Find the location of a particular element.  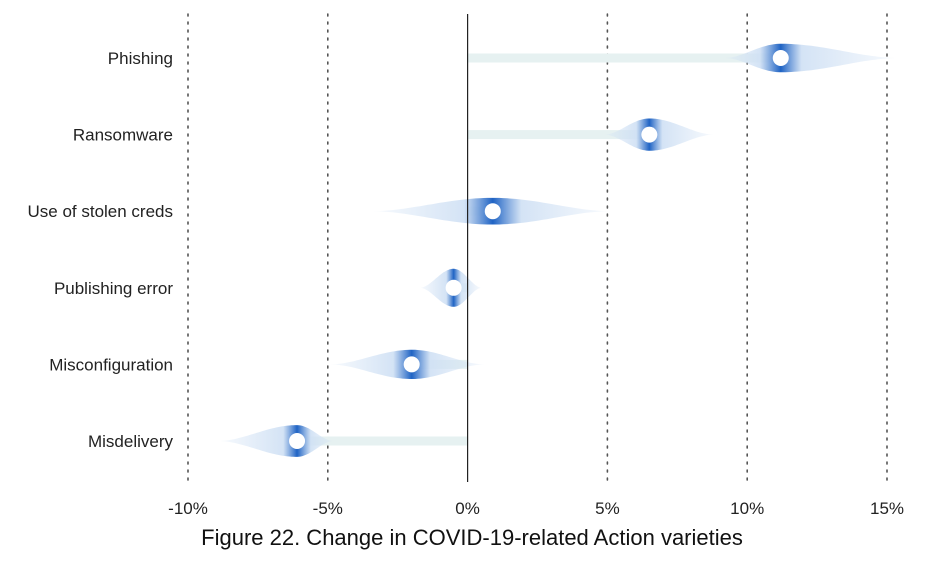

x-tick-labels: -10% -5% 0% 5% 10% 15% is located at coordinates (536, 508).